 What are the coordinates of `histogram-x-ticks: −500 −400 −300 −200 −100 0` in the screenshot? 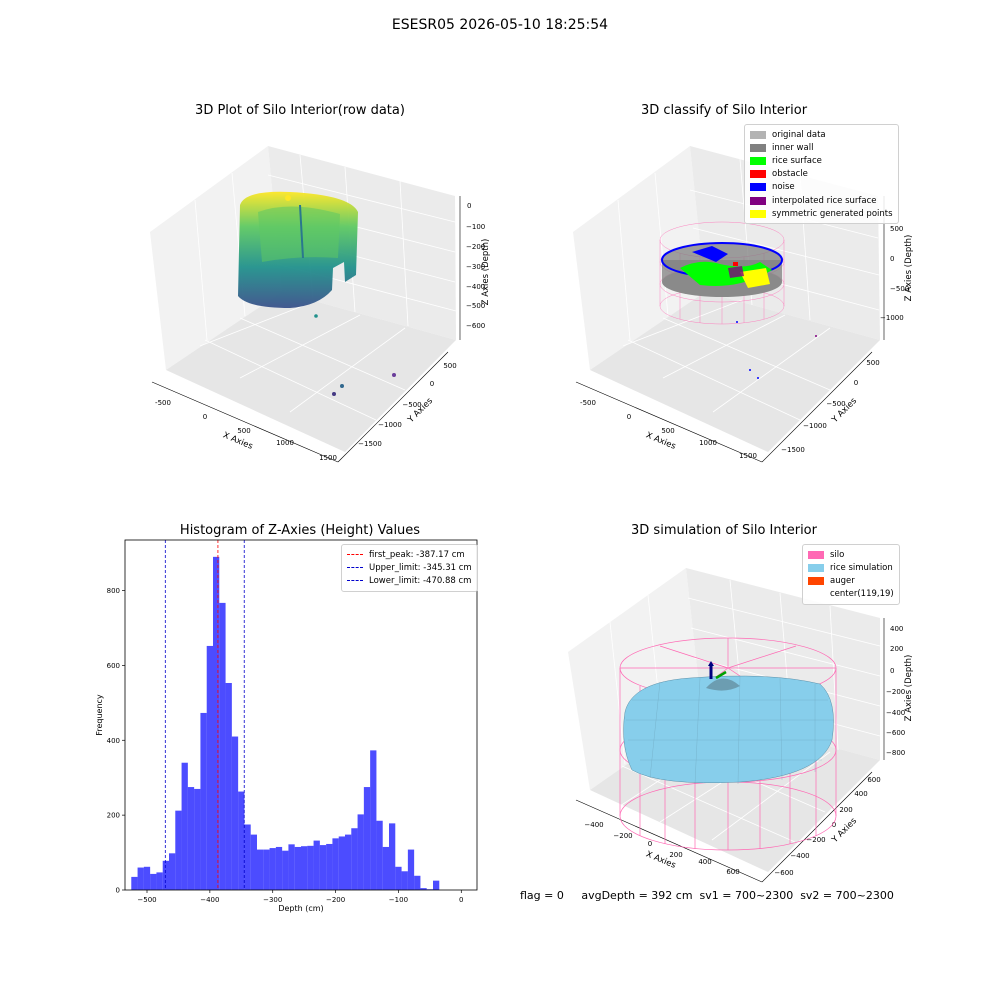 It's located at (300, 897).